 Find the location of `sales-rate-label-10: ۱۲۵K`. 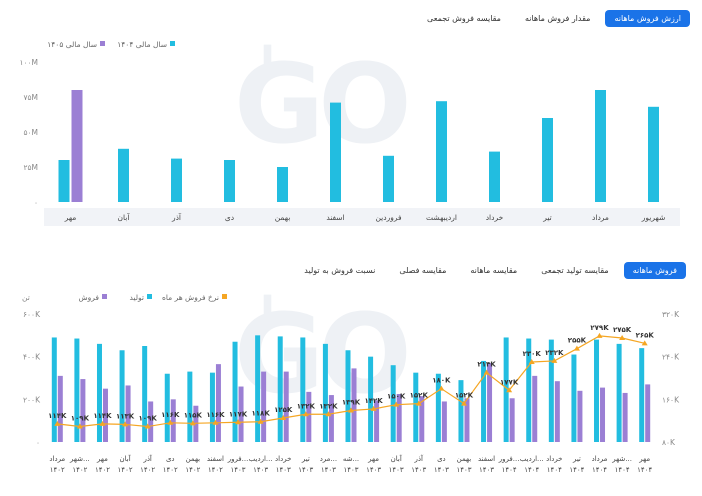

sales-rate-label-10: ۱۲۵K is located at coordinates (283, 410).